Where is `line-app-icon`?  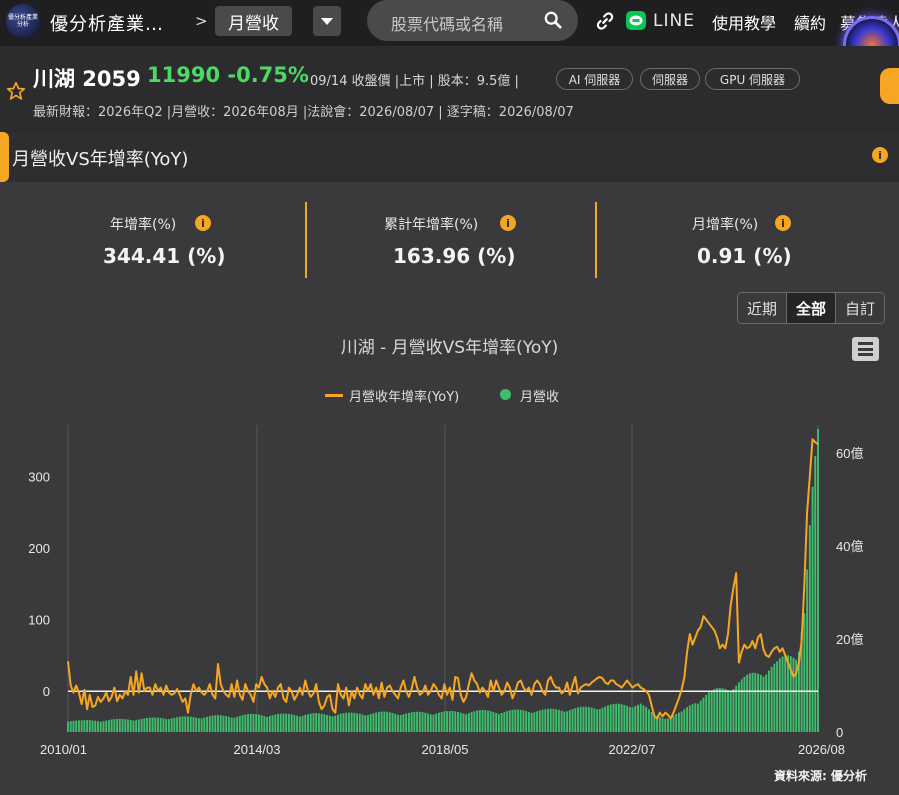
line-app-icon is located at coordinates (636, 20).